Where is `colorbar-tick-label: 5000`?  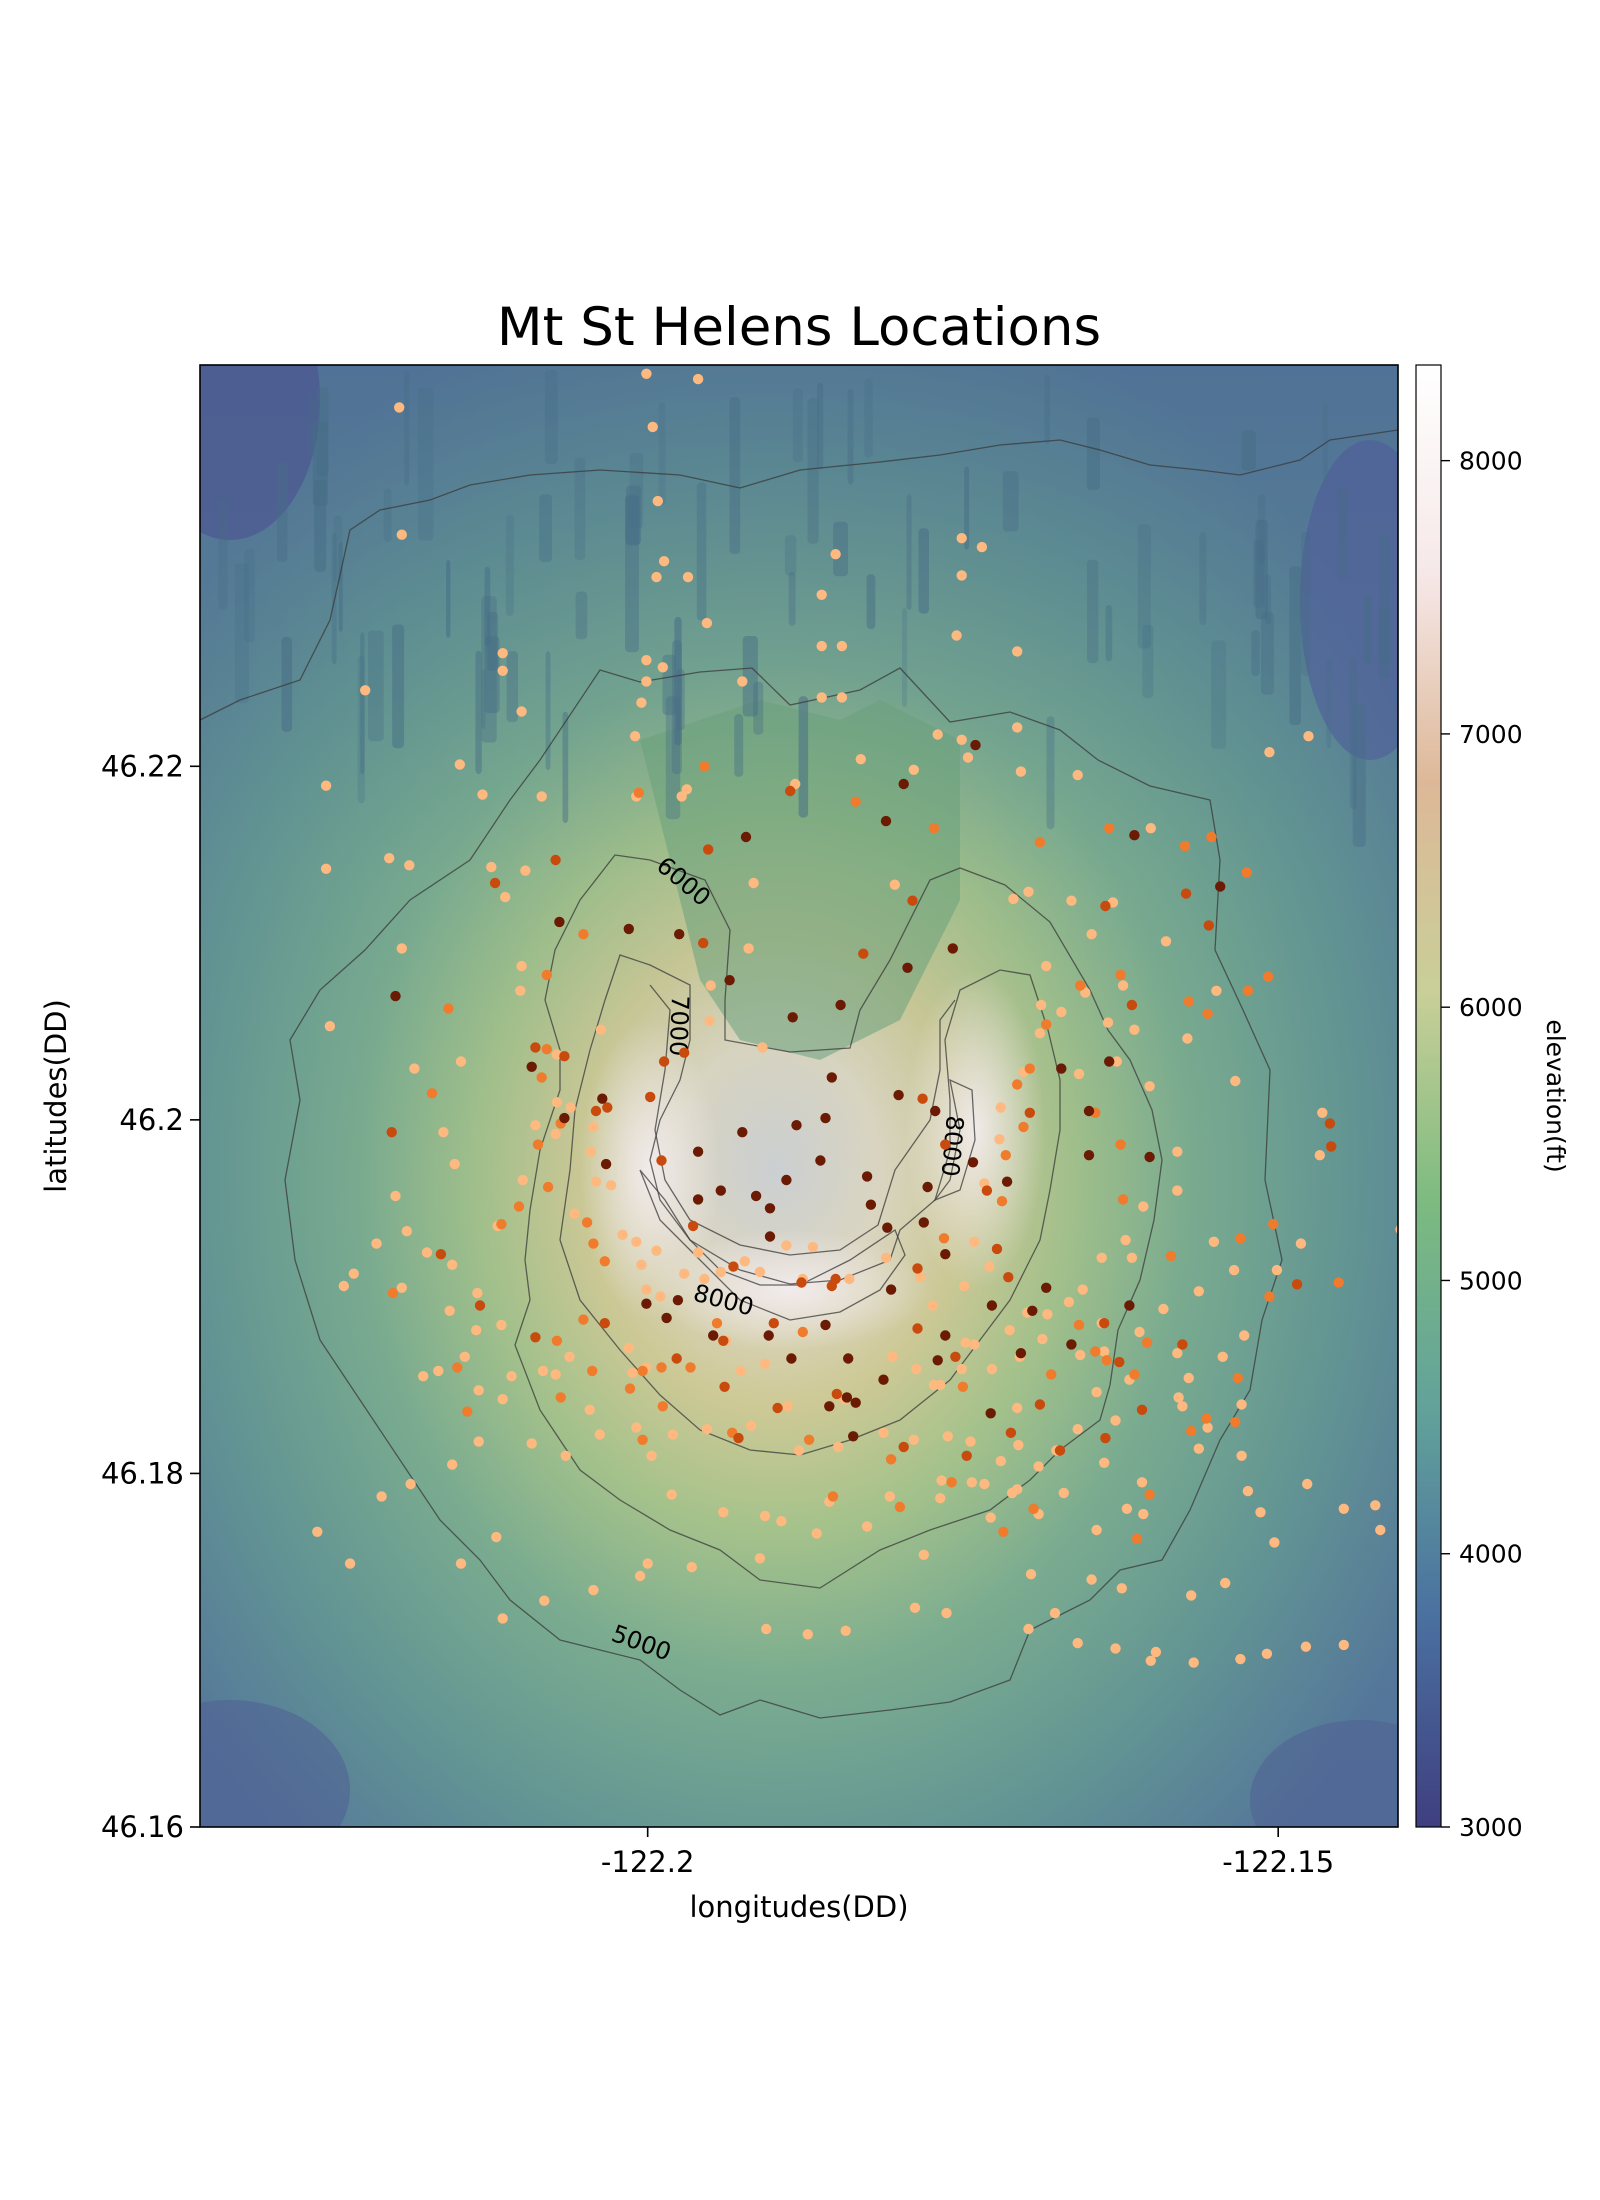
colorbar-tick-label: 5000 is located at coordinates (1491, 1280).